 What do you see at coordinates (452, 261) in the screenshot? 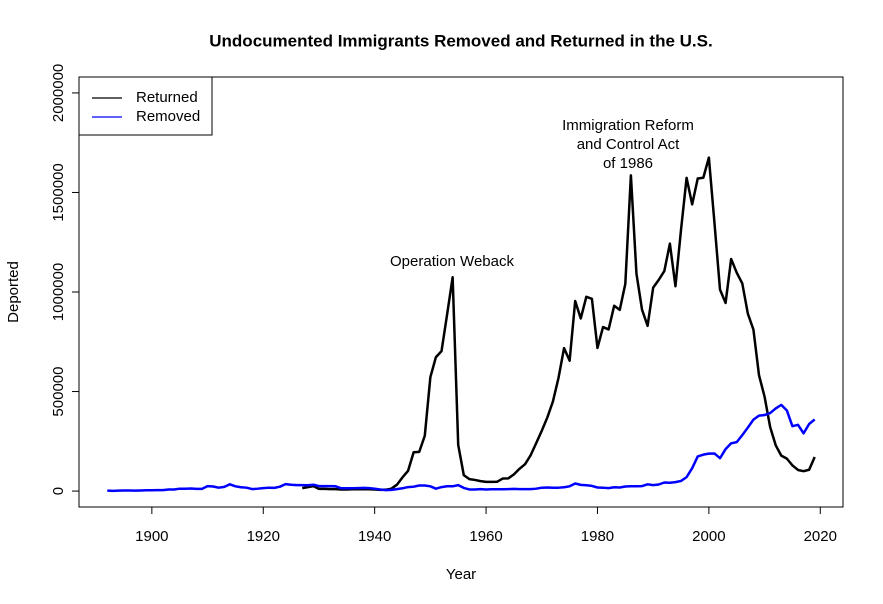
I see `annotation: Operation Weback` at bounding box center [452, 261].